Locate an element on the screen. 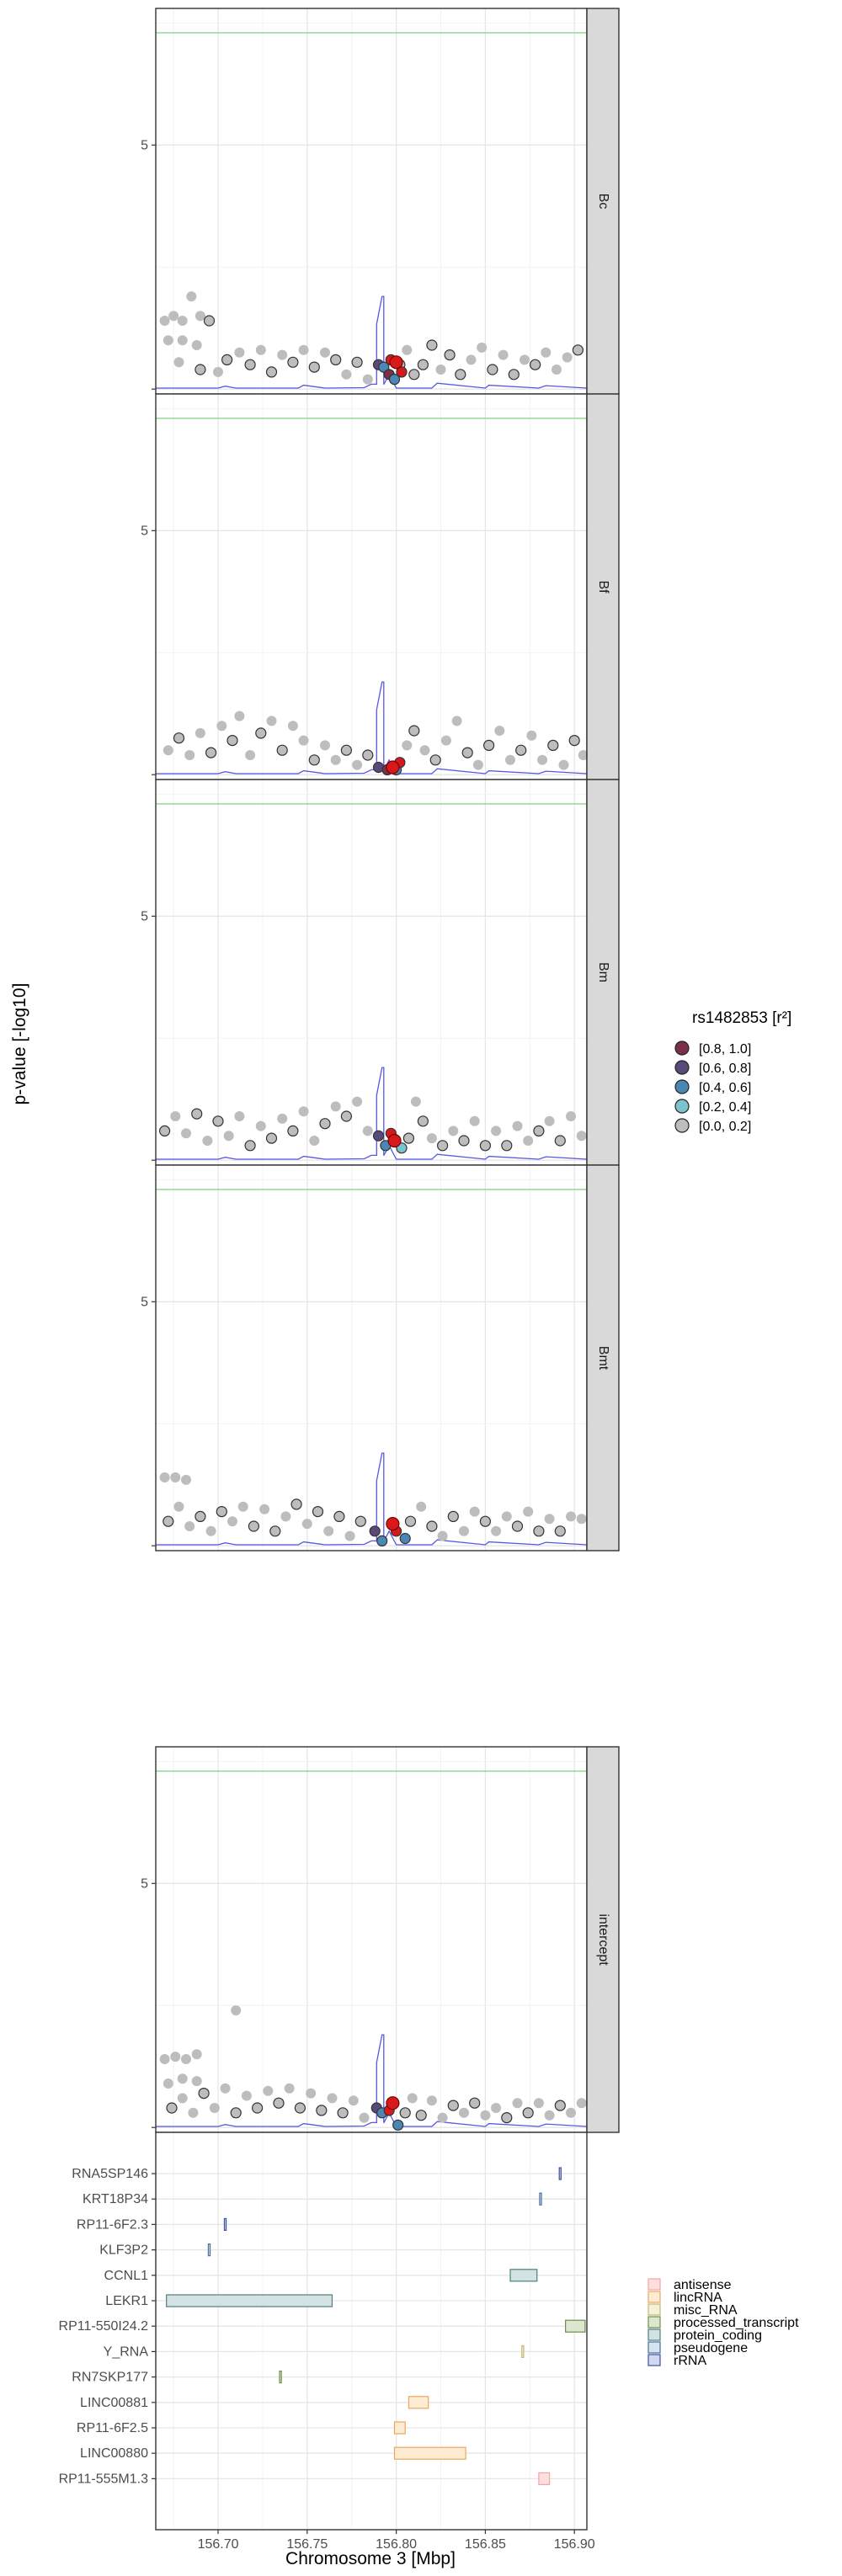  ld-legend-key is located at coordinates (682, 1068).